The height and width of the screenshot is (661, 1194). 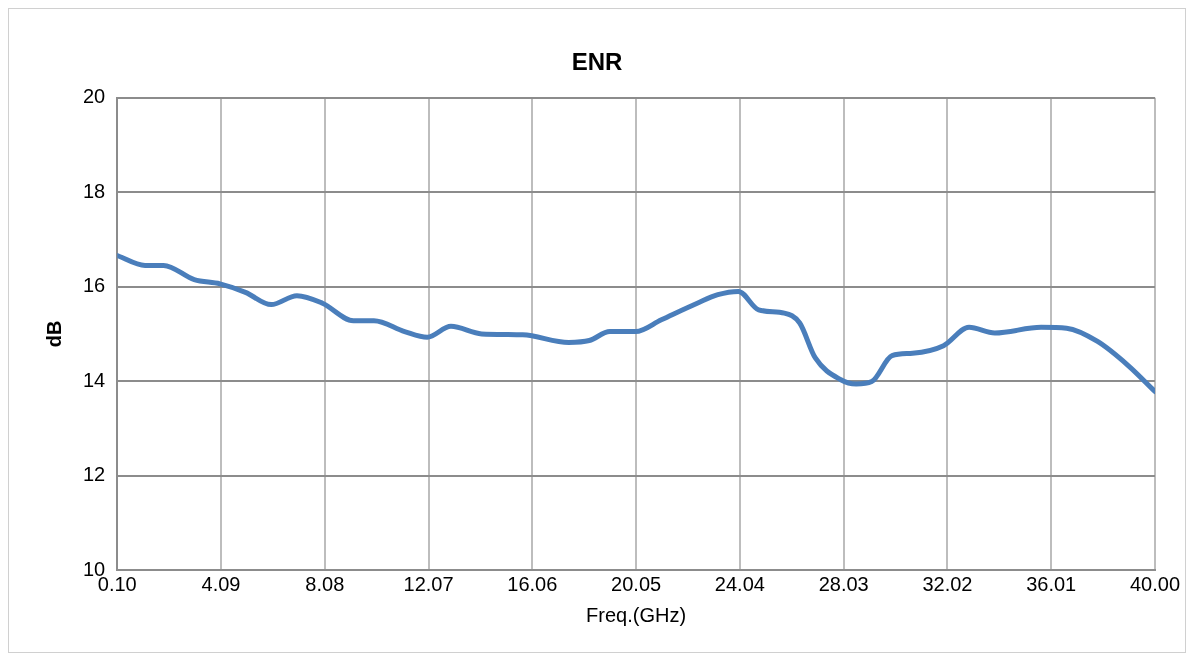 What do you see at coordinates (428, 583) in the screenshot?
I see `x-tick-label: 12.07` at bounding box center [428, 583].